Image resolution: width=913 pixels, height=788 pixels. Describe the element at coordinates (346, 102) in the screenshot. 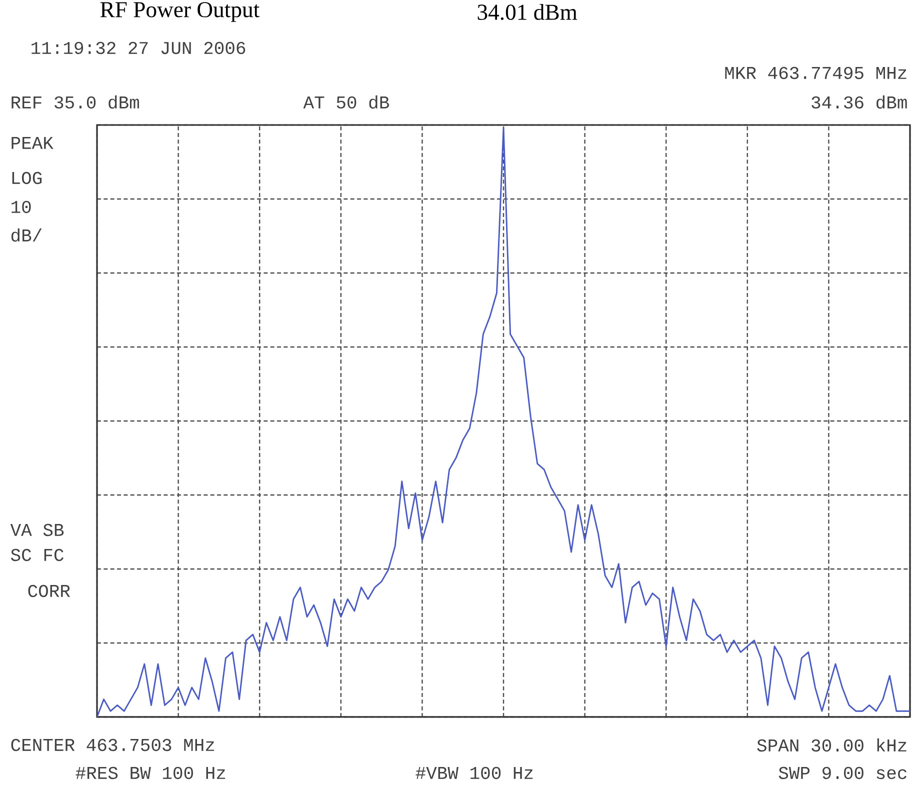

I see `text: AT 50 dB` at that location.